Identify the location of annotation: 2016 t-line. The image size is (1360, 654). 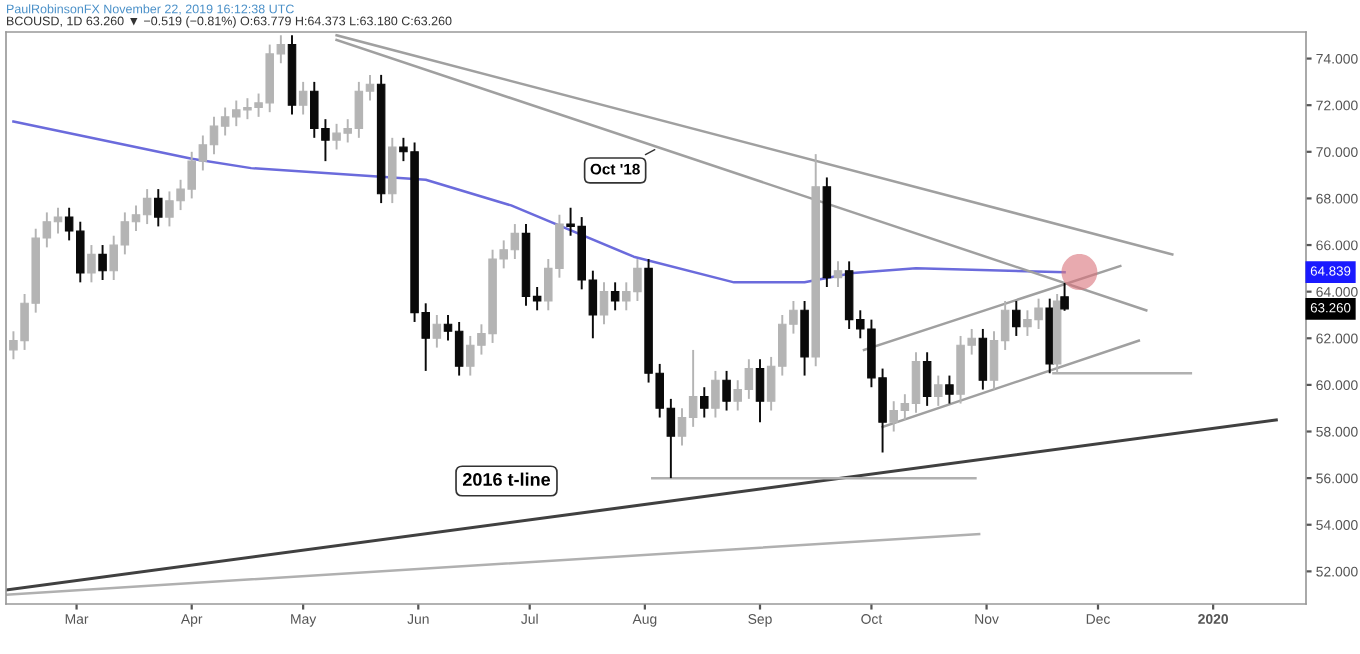
(506, 479).